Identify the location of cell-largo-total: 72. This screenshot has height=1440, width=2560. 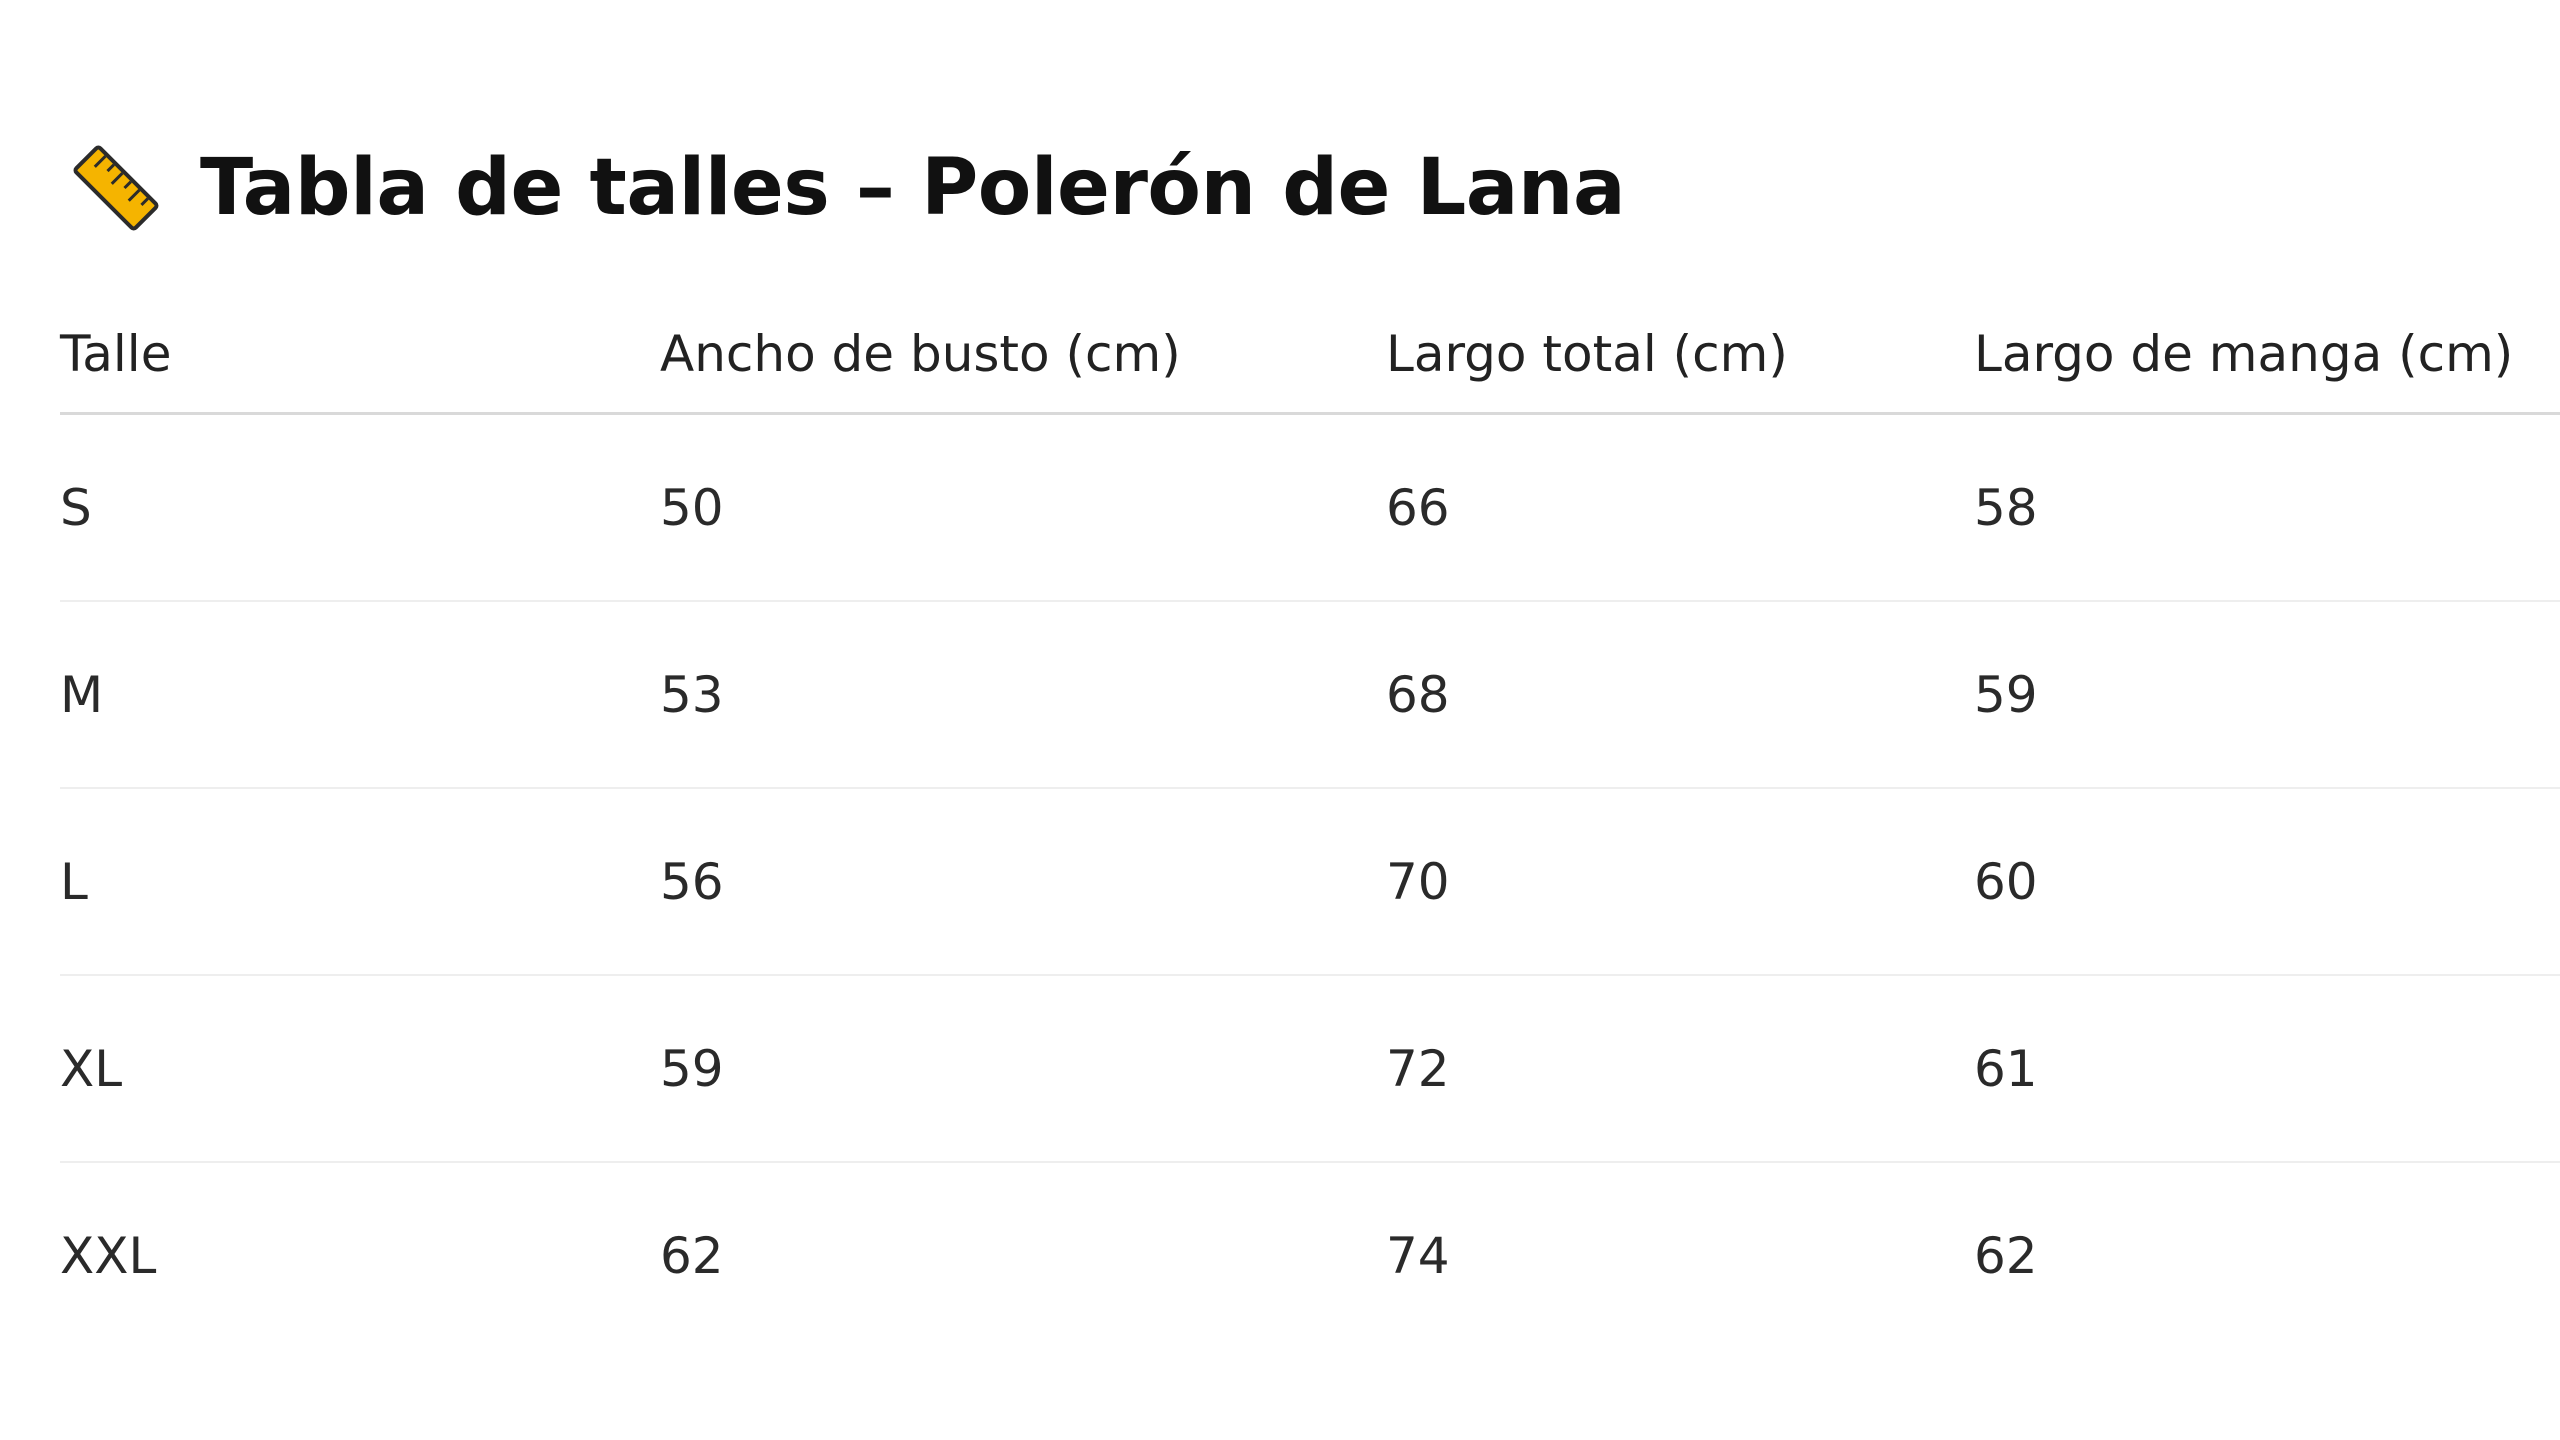
(1680, 1069).